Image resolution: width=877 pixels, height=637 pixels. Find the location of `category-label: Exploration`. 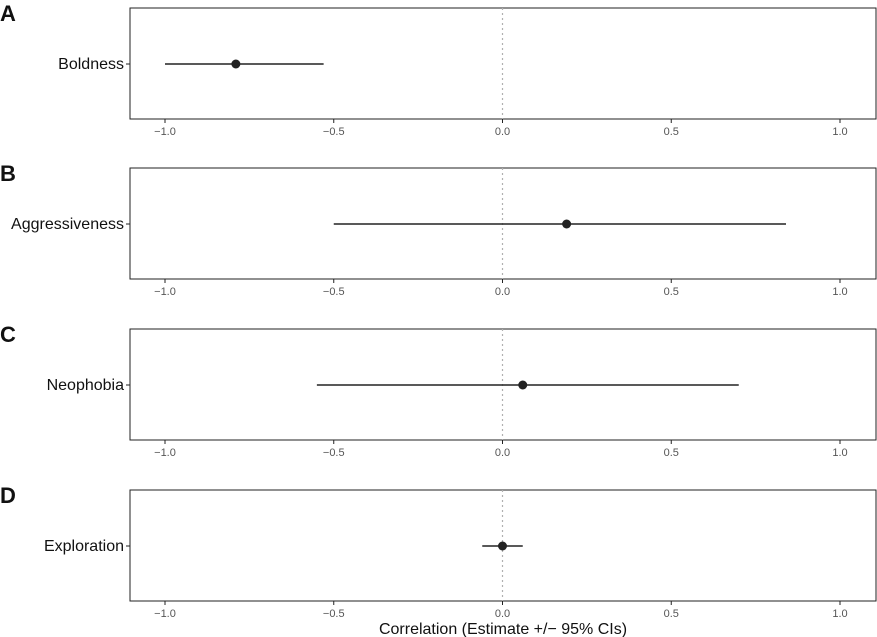

category-label: Exploration is located at coordinates (84, 546).